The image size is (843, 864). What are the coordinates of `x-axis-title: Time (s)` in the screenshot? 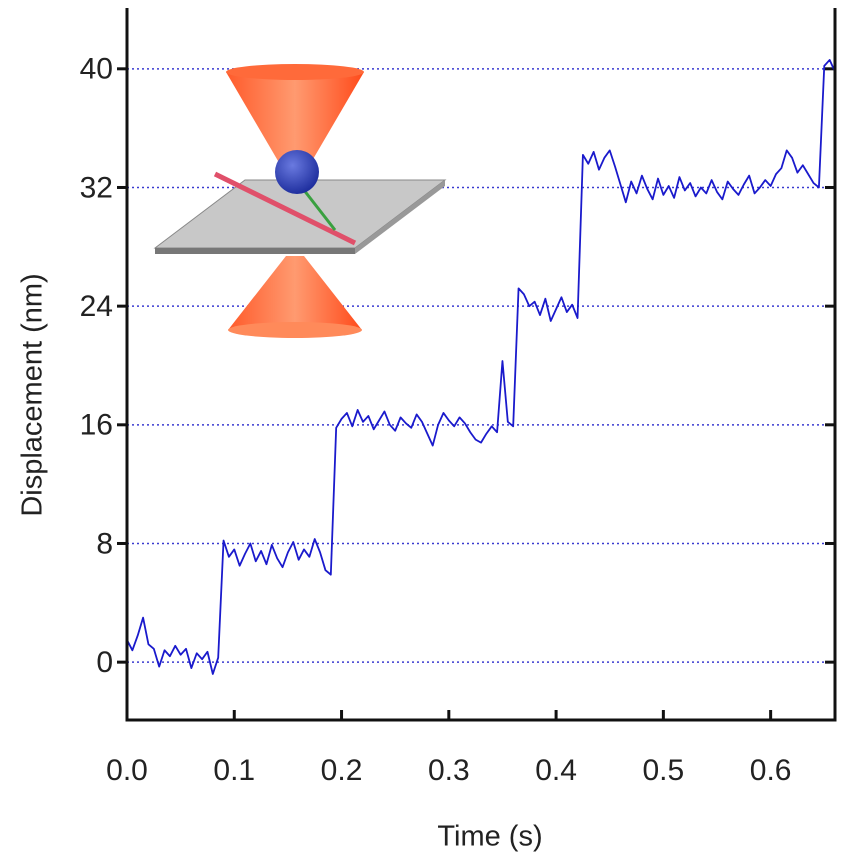 It's located at (489, 837).